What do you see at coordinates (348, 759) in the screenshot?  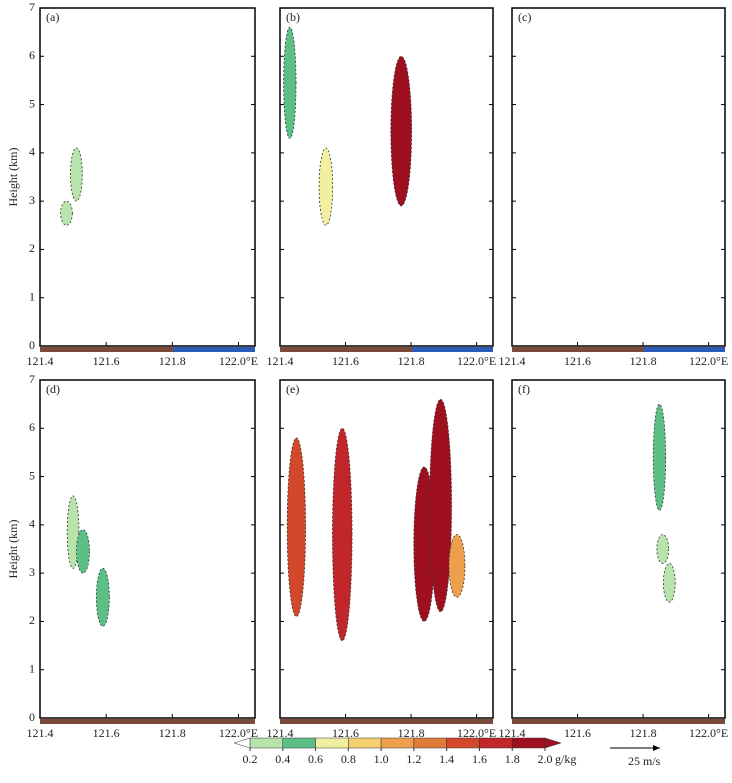 I see `colorbar-tick-label: 0.8` at bounding box center [348, 759].